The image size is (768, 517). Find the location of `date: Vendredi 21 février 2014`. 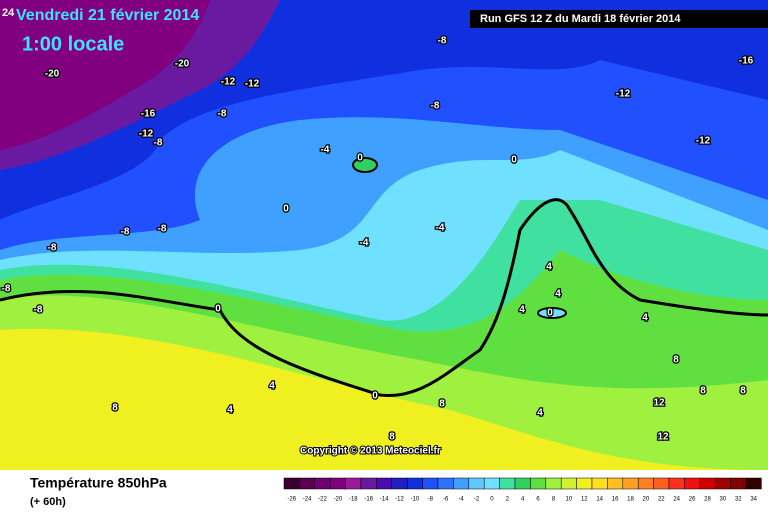

date: Vendredi 21 février 2014 is located at coordinates (107, 15).